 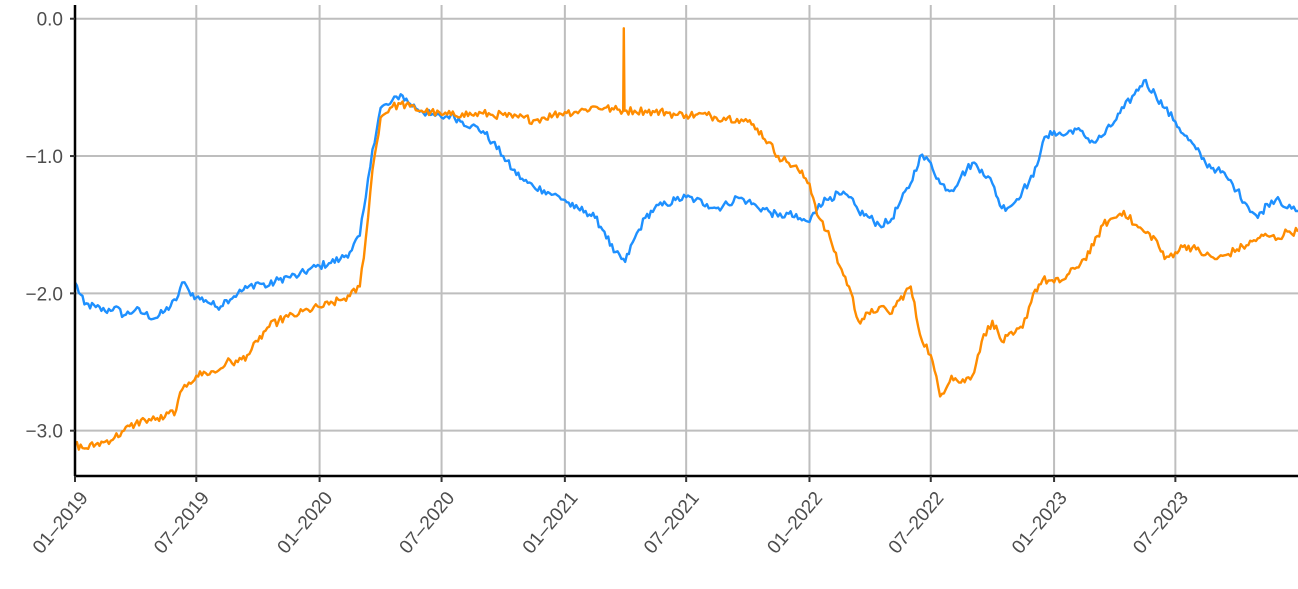 I want to click on x-tick-label: 01–2019, so click(x=61, y=523).